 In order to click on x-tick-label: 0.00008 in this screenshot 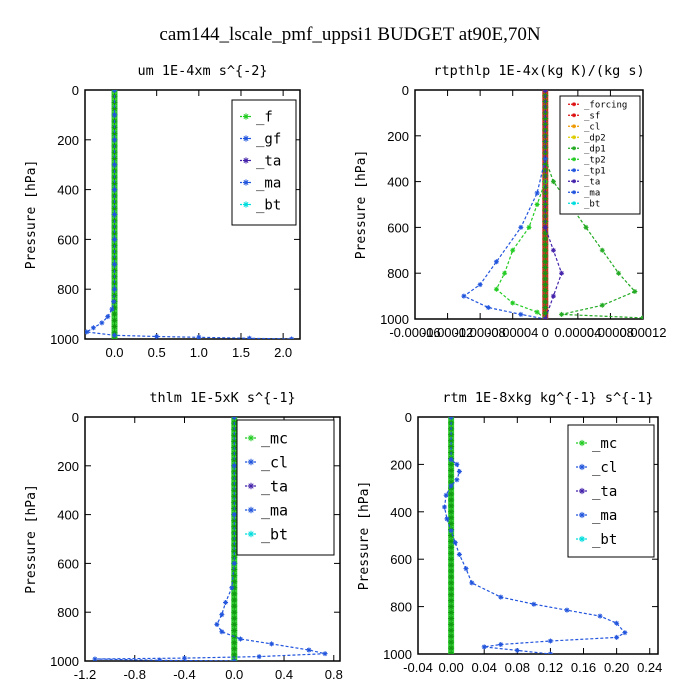, I will do `click(610, 332)`.